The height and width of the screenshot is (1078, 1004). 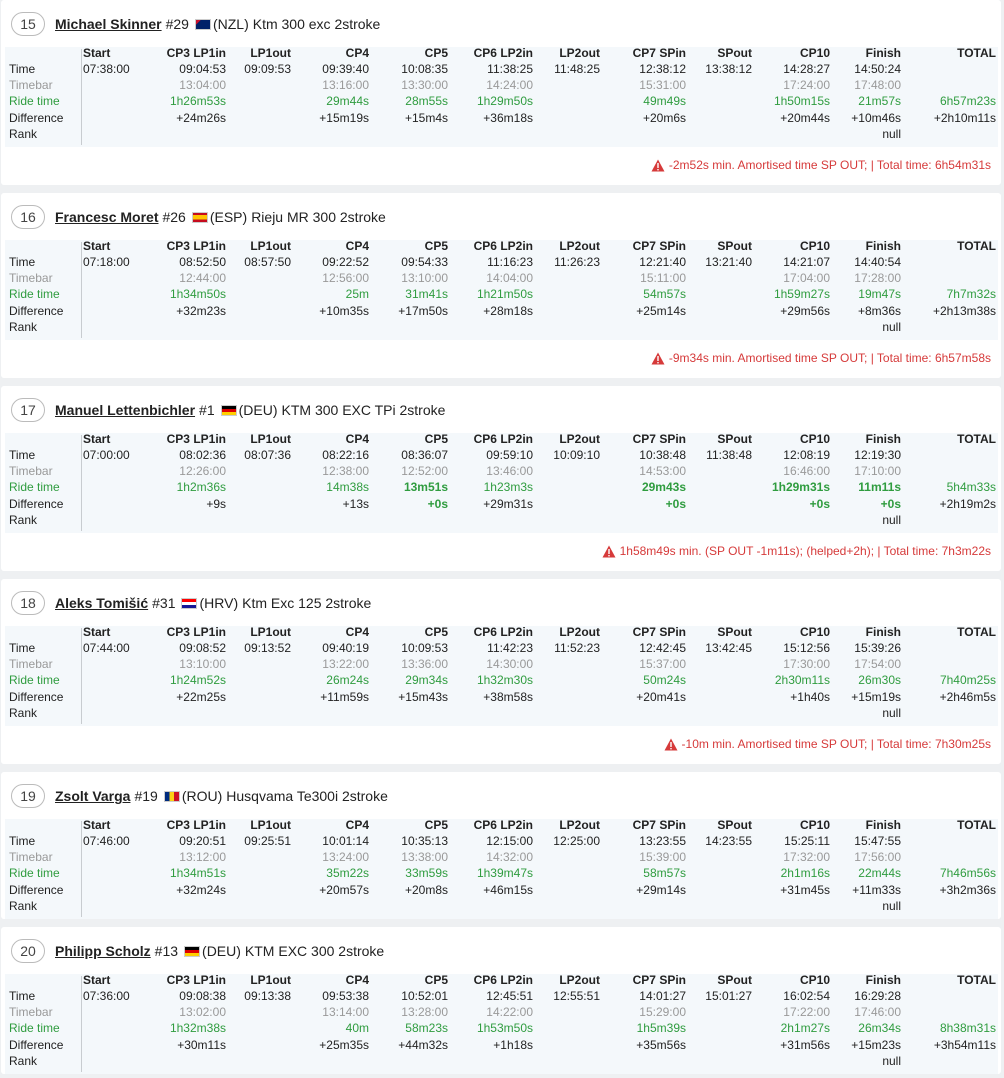 What do you see at coordinates (734, 53) in the screenshot?
I see `column-header: SPout` at bounding box center [734, 53].